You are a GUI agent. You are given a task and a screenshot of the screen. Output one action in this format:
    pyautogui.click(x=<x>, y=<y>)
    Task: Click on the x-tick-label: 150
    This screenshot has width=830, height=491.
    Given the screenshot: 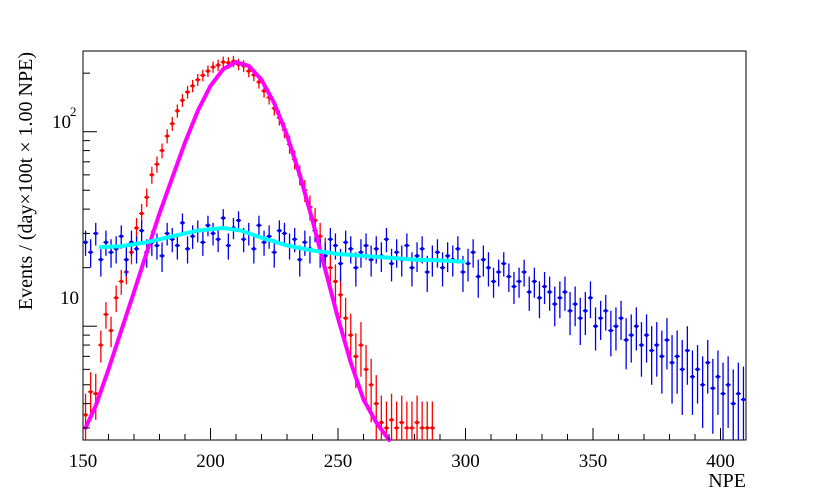 What is the action you would take?
    pyautogui.click(x=83, y=461)
    